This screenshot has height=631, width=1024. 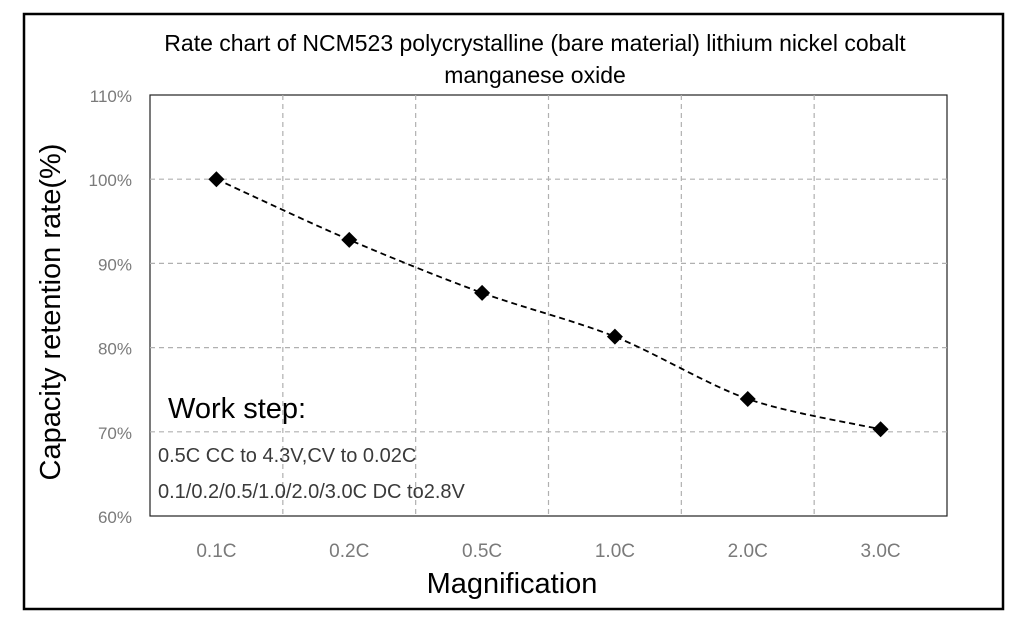 I want to click on y-axis-ticks: 60% 70% 80% 90% 100% 110%, so click(x=110, y=307).